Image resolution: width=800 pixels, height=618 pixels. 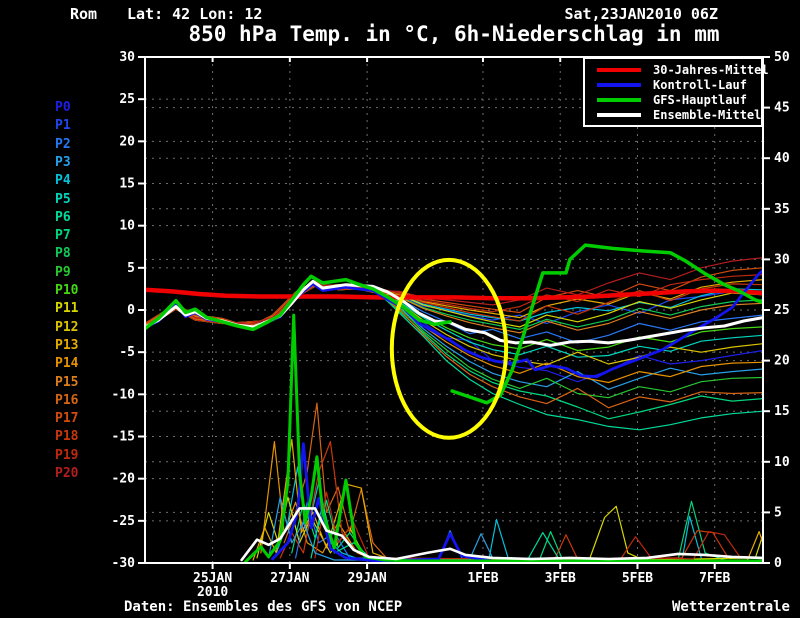 I want to click on svg-text: 40, so click(x=782, y=158).